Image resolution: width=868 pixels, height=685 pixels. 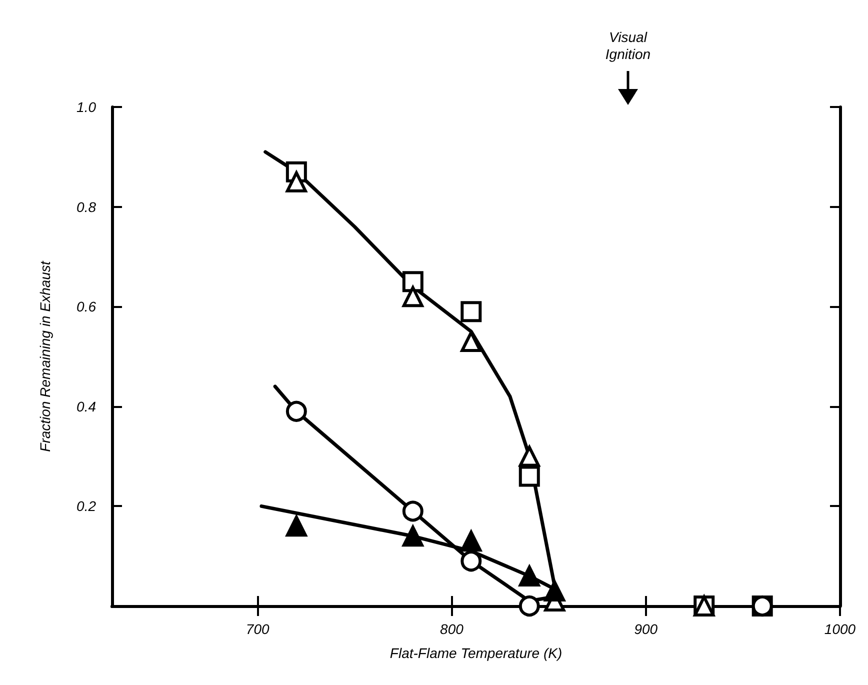 What do you see at coordinates (646, 629) in the screenshot?
I see `x-tick-label: 900` at bounding box center [646, 629].